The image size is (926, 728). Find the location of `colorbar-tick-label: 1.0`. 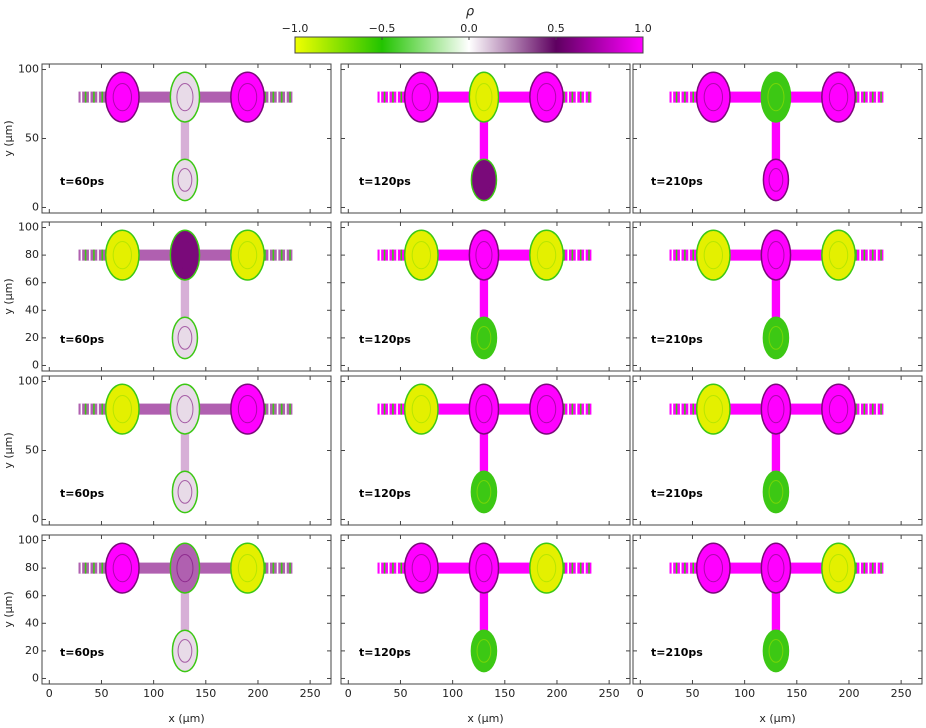

colorbar-tick-label: 1.0 is located at coordinates (643, 28).